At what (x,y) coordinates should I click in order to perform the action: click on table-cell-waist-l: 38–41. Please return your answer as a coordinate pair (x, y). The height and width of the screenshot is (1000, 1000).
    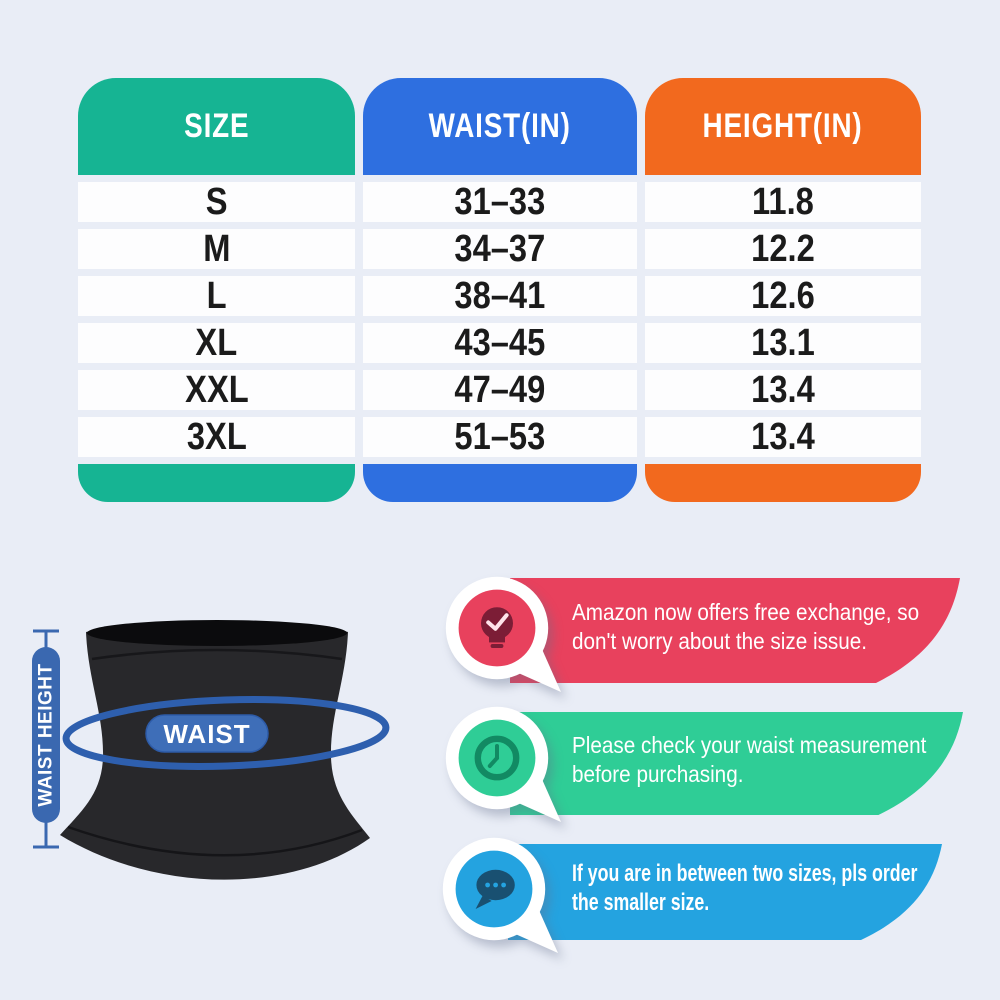
    Looking at the image, I should click on (500, 295).